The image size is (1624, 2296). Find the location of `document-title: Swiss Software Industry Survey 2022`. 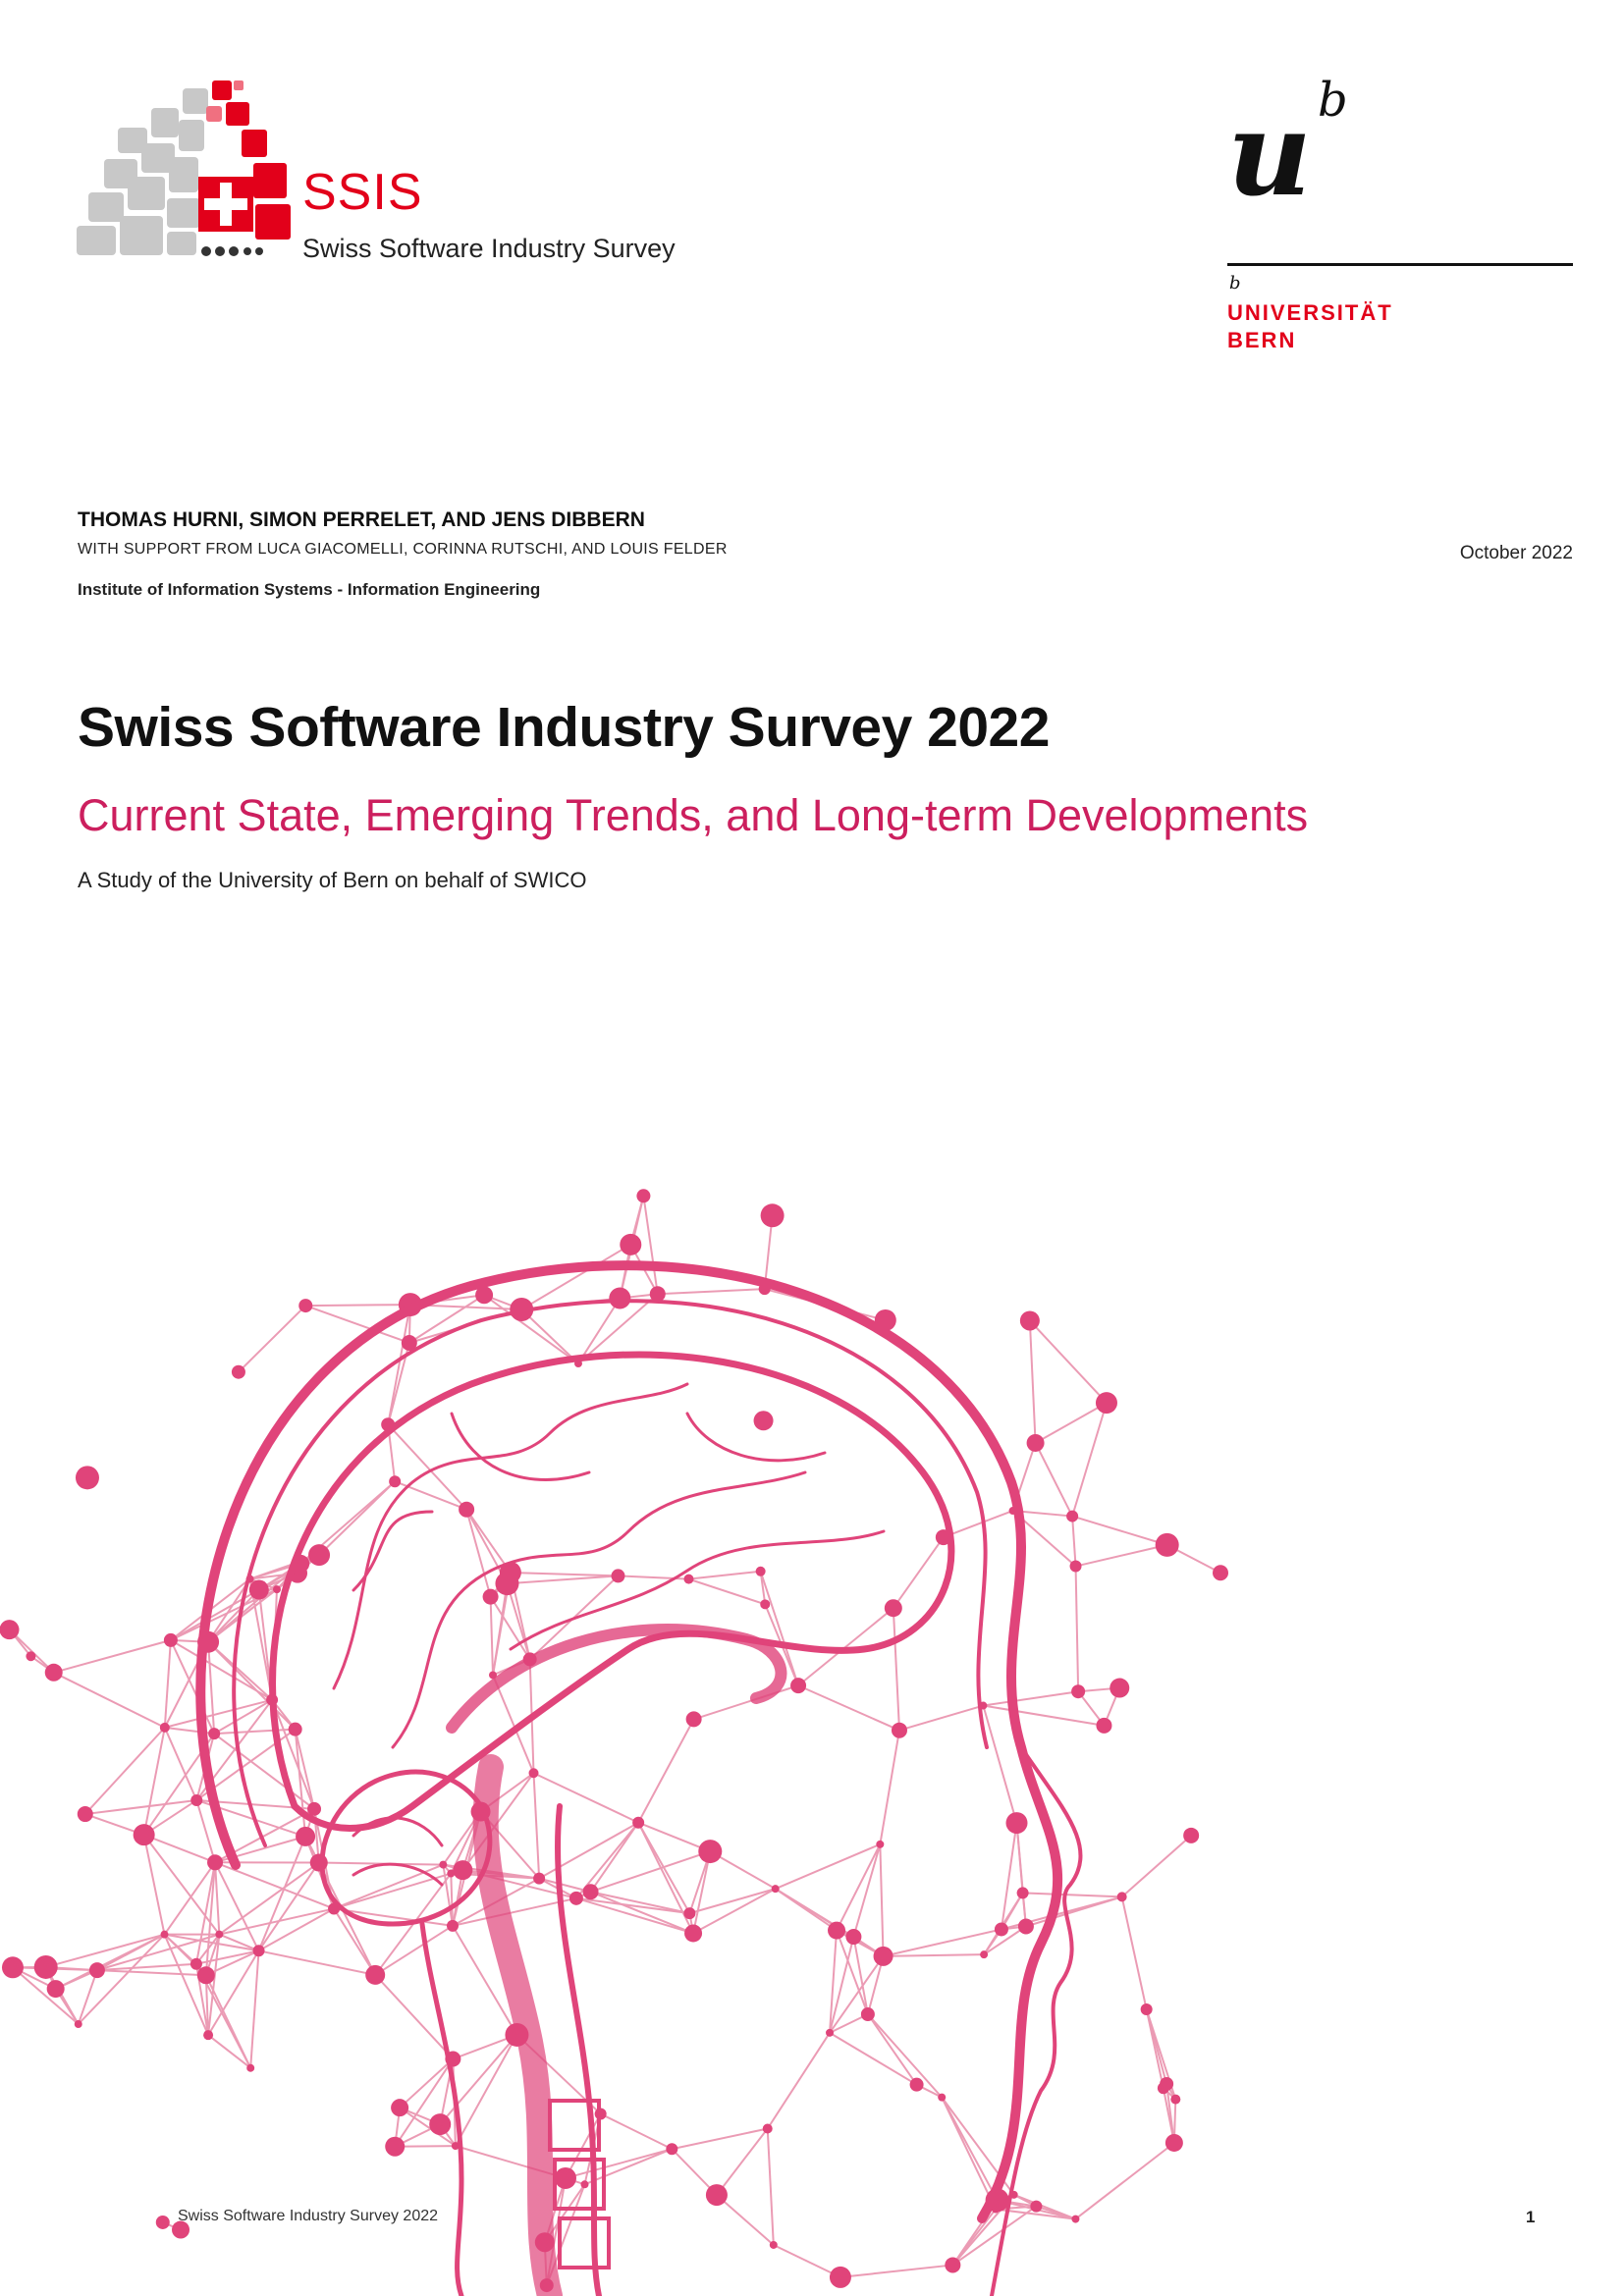

document-title: Swiss Software Industry Survey 2022 is located at coordinates (564, 728).